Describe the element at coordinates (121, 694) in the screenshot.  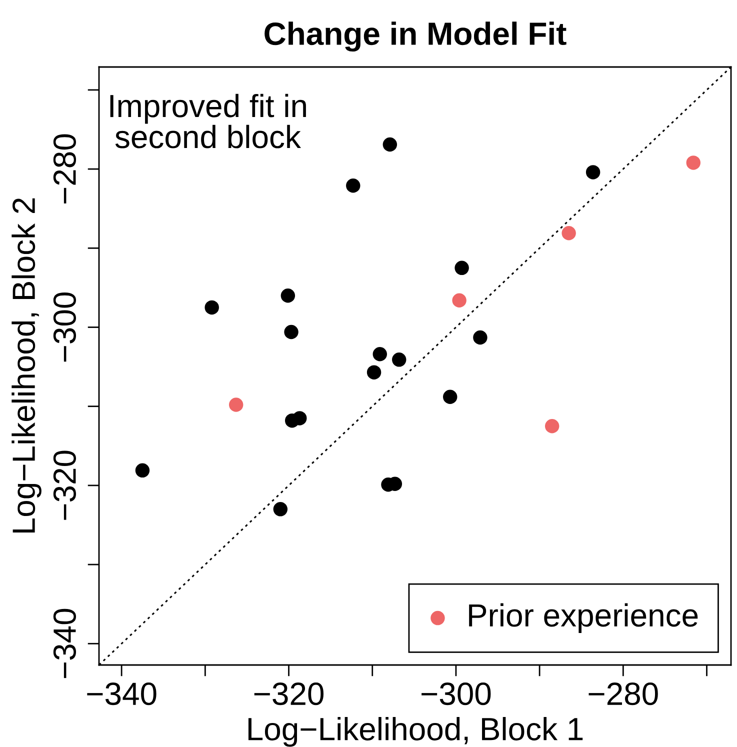
I see `x-tick-label: −340` at that location.